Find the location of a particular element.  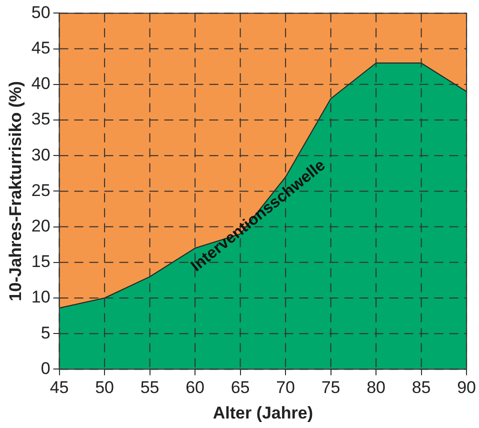

x-tick-label: 60 is located at coordinates (195, 388).